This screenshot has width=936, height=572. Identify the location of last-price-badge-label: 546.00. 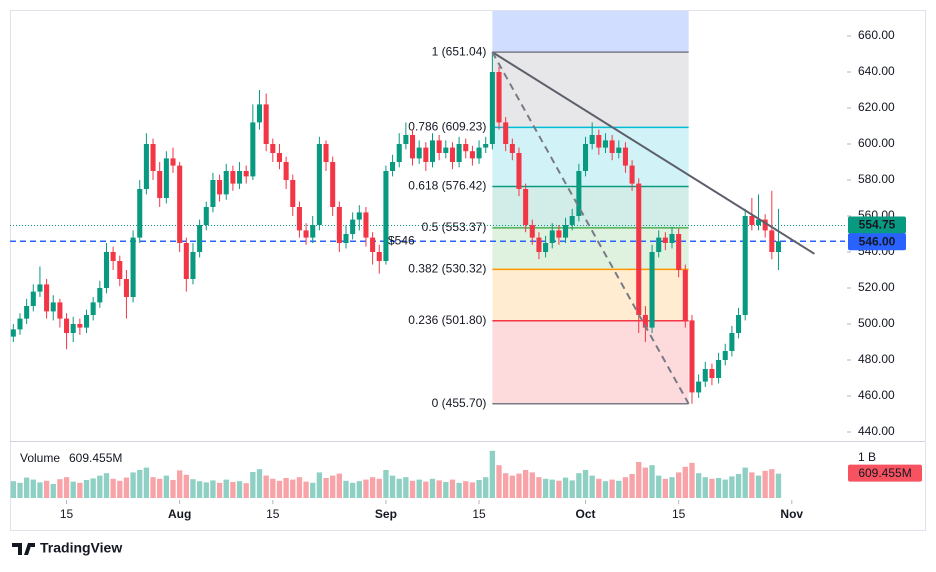
(877, 241).